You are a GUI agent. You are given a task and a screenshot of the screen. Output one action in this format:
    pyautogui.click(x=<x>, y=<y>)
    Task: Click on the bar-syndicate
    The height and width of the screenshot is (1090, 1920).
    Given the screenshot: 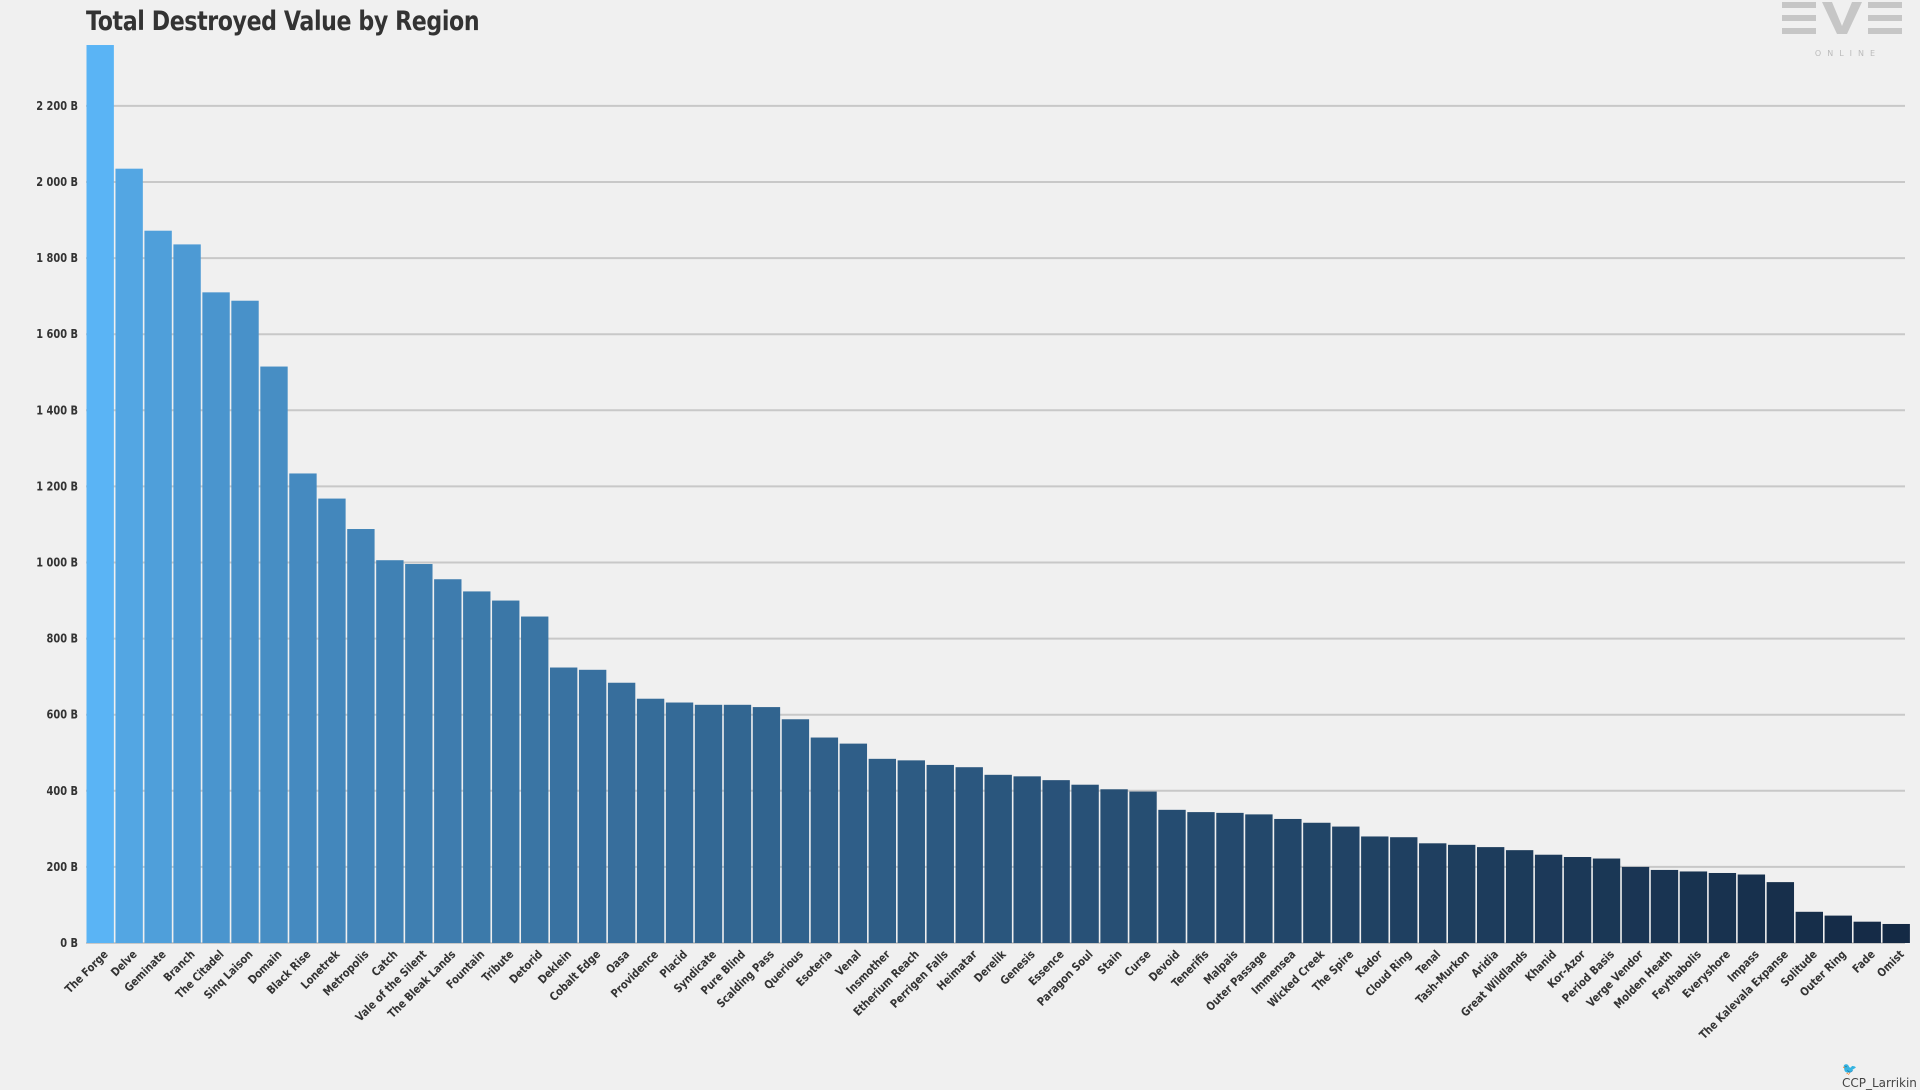 What is the action you would take?
    pyautogui.click(x=708, y=823)
    